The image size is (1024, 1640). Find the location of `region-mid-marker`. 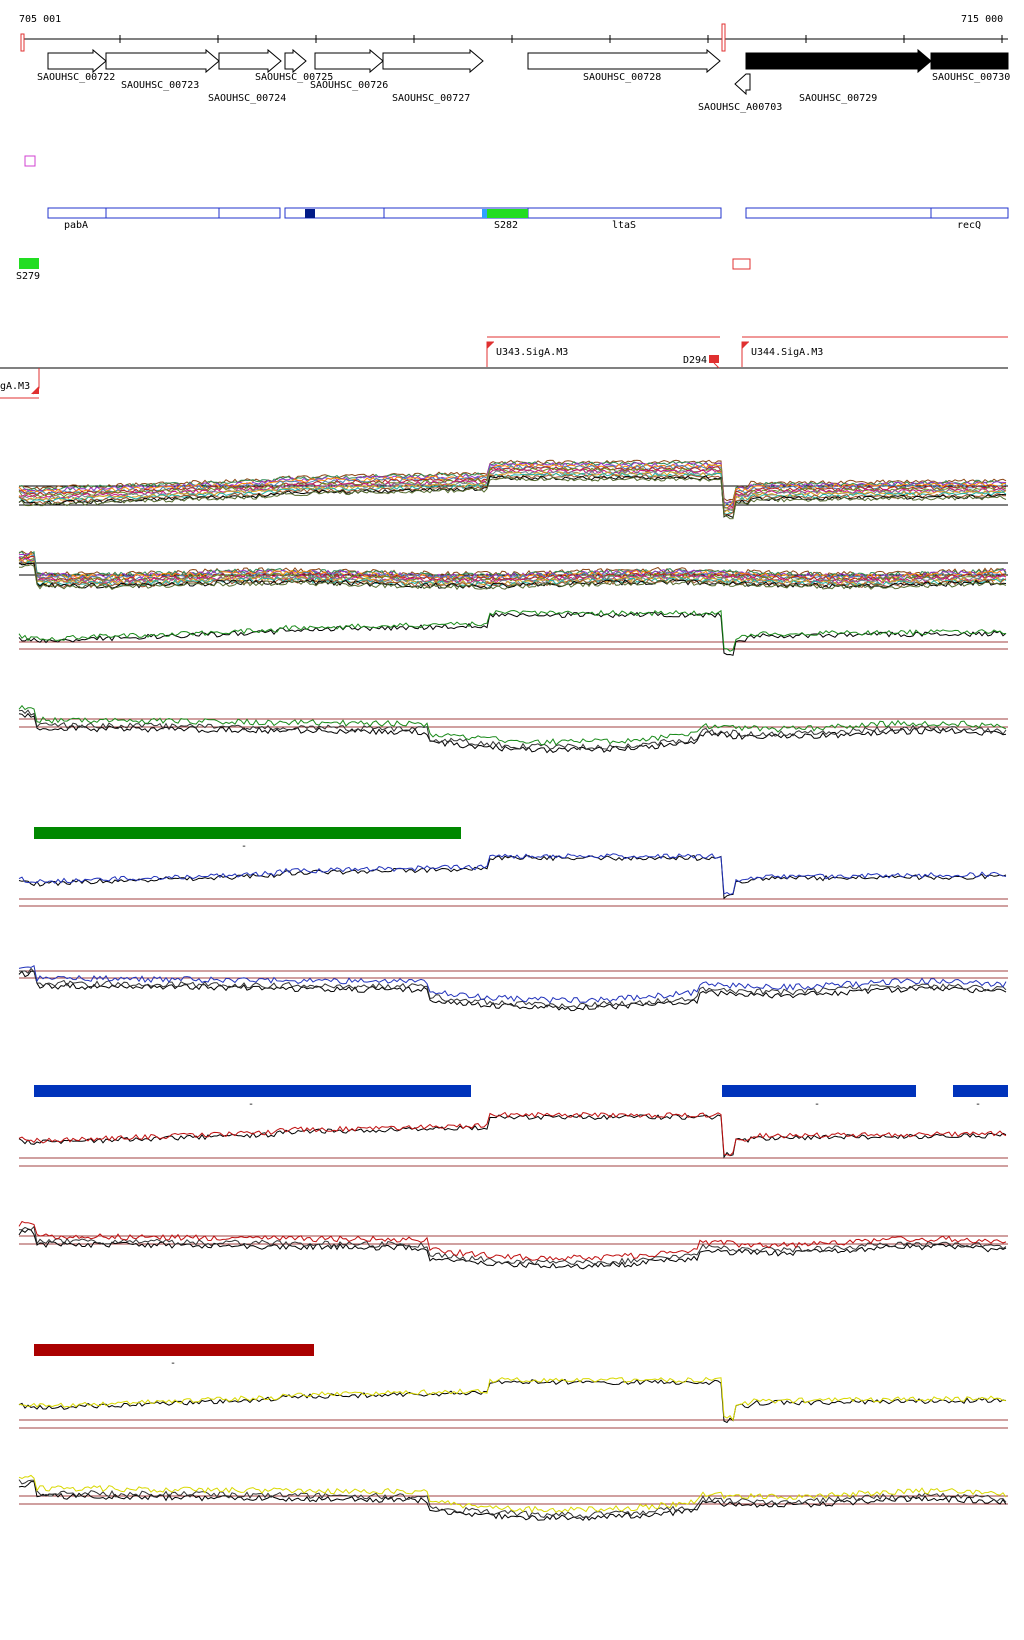

region-mid-marker is located at coordinates (723, 37).